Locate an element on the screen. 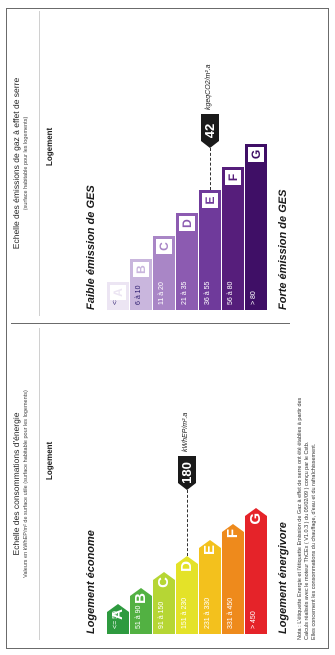  ges-bar-b: 6 à 10 B is located at coordinates (141, 284).